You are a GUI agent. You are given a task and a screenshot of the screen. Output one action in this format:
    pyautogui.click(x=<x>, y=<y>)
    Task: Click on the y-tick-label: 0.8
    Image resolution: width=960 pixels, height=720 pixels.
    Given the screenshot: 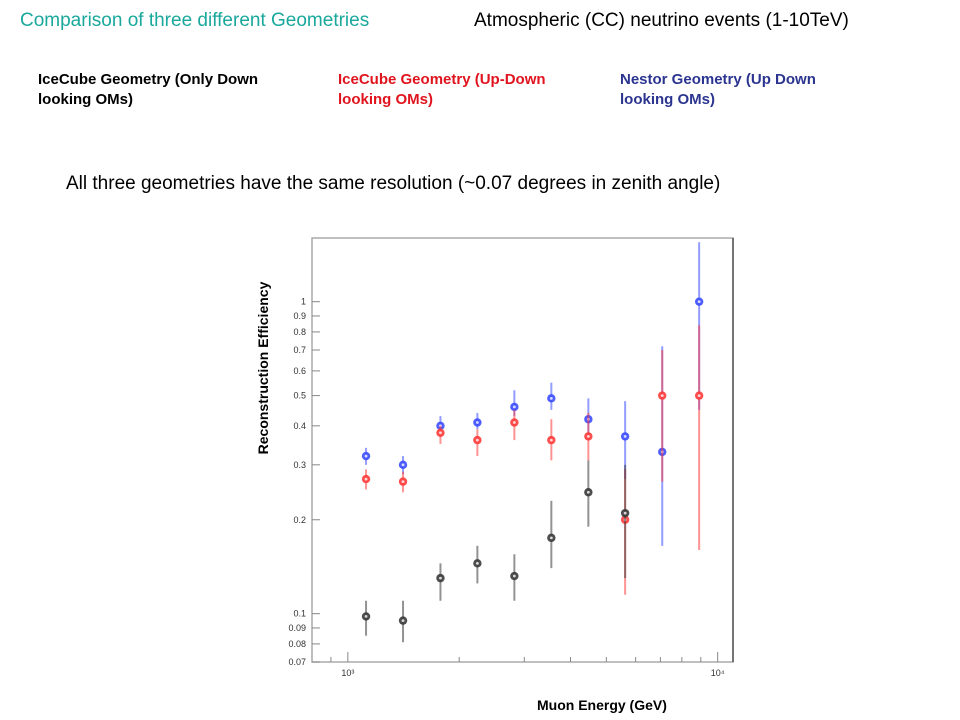 What is the action you would take?
    pyautogui.click(x=299, y=332)
    